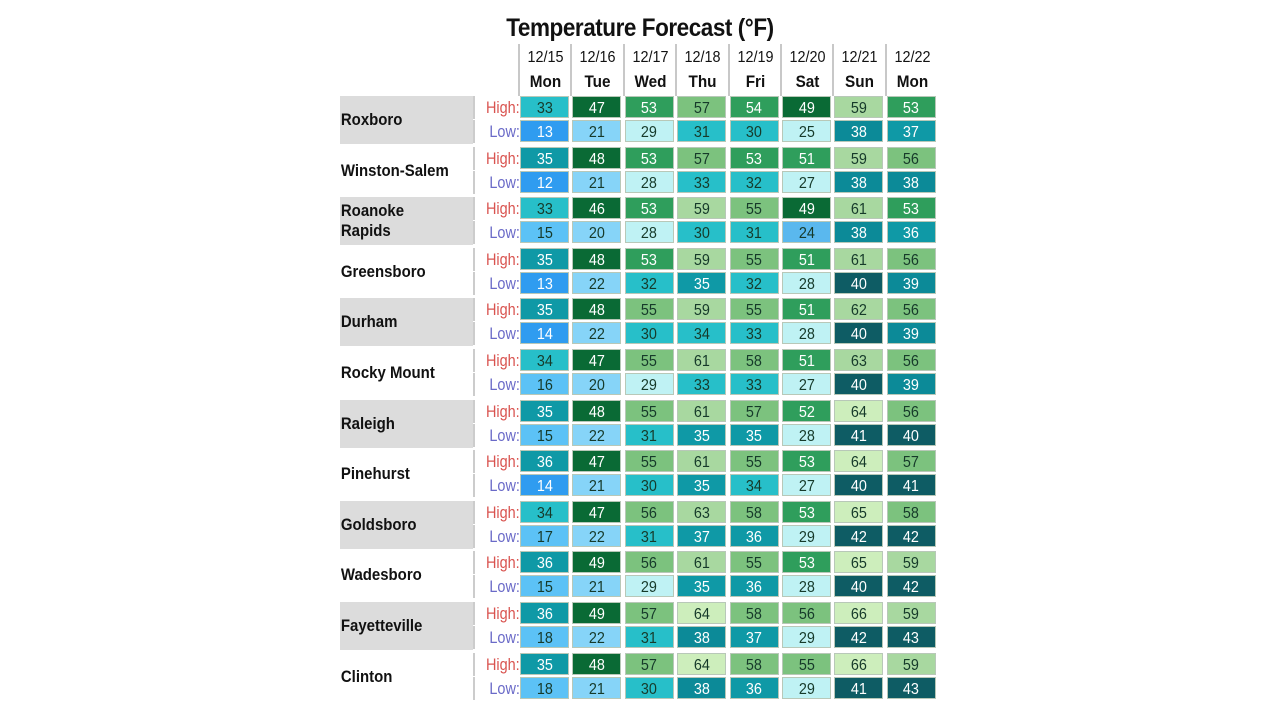 The image size is (1280, 720). Describe the element at coordinates (858, 588) in the screenshot. I see `low-temp-cell-text: 40` at that location.